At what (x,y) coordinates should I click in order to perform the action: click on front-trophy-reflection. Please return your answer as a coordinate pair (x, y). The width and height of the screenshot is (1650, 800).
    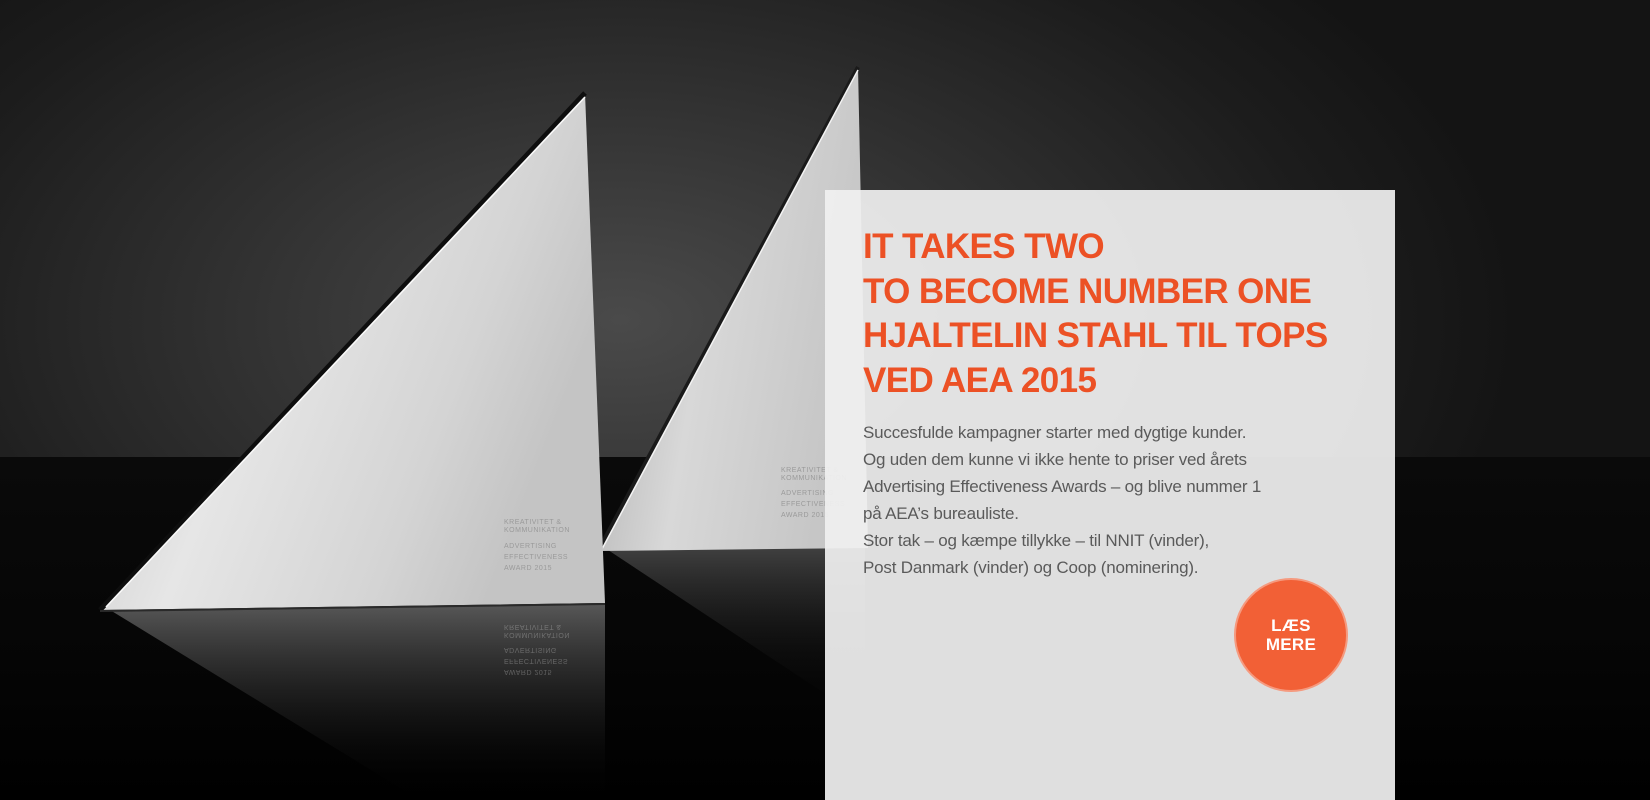
    Looking at the image, I should click on (357, 702).